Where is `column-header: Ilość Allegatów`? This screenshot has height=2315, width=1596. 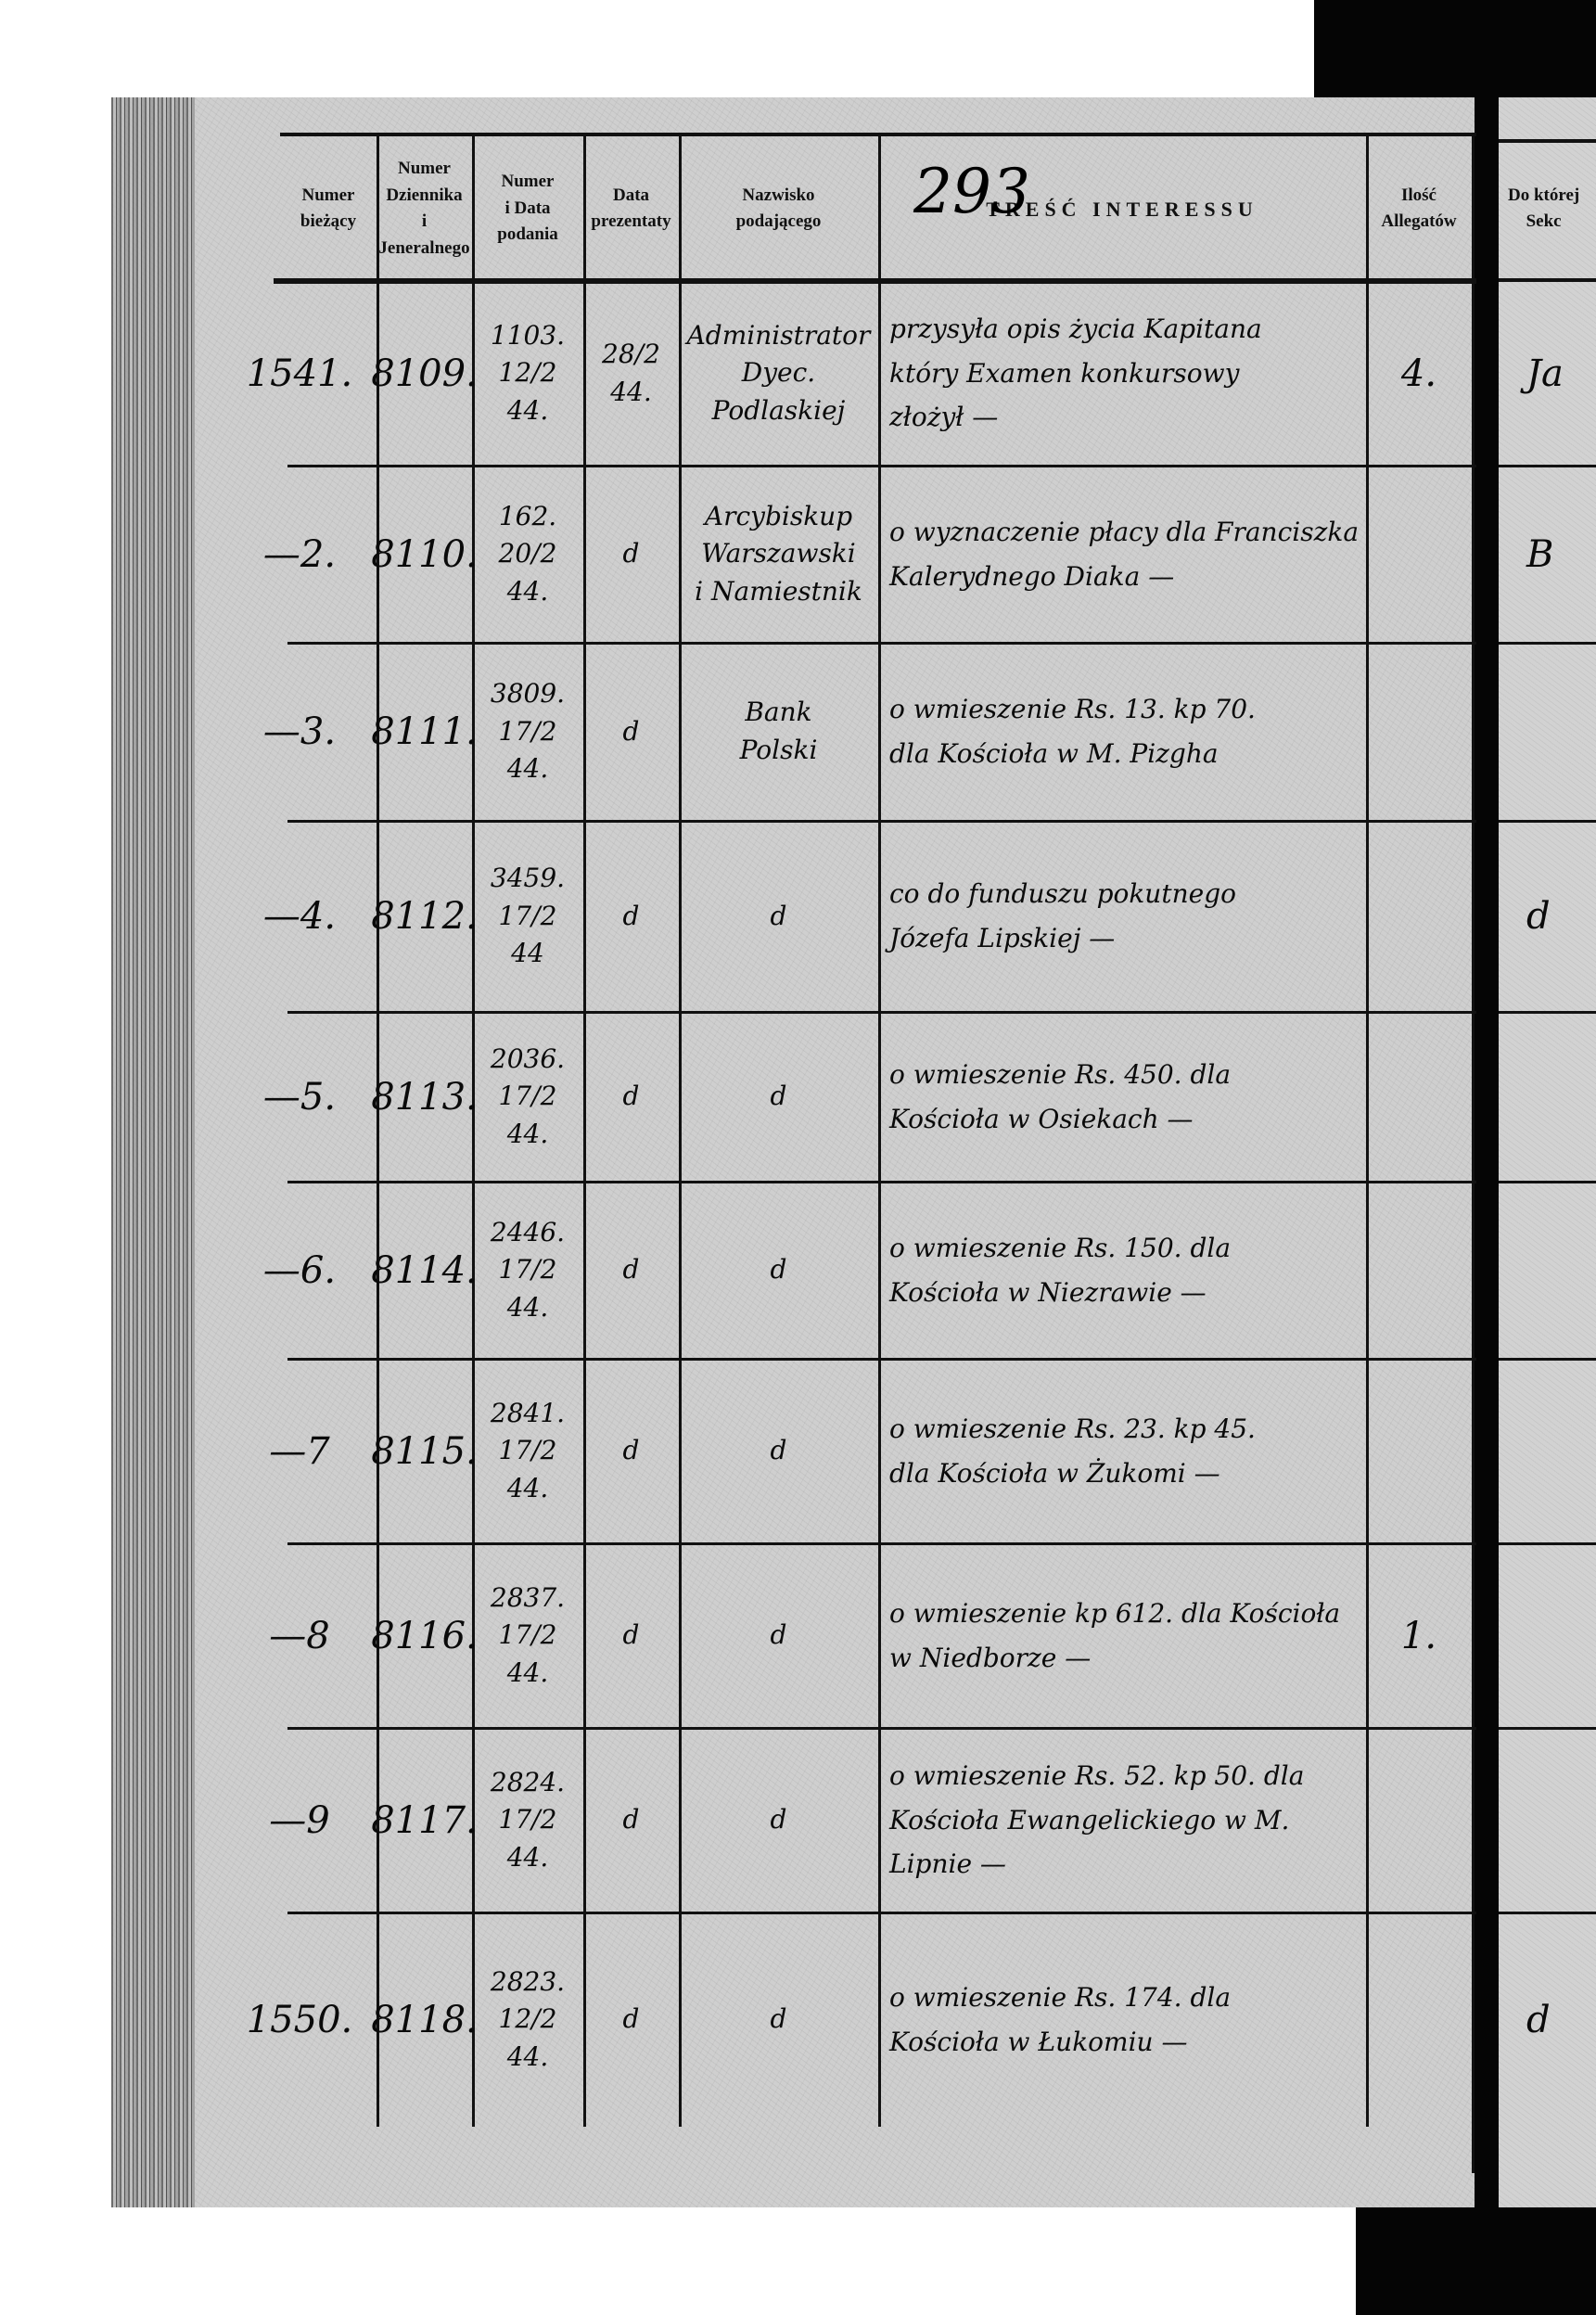
column-header: Ilość Allegatów is located at coordinates (1419, 208).